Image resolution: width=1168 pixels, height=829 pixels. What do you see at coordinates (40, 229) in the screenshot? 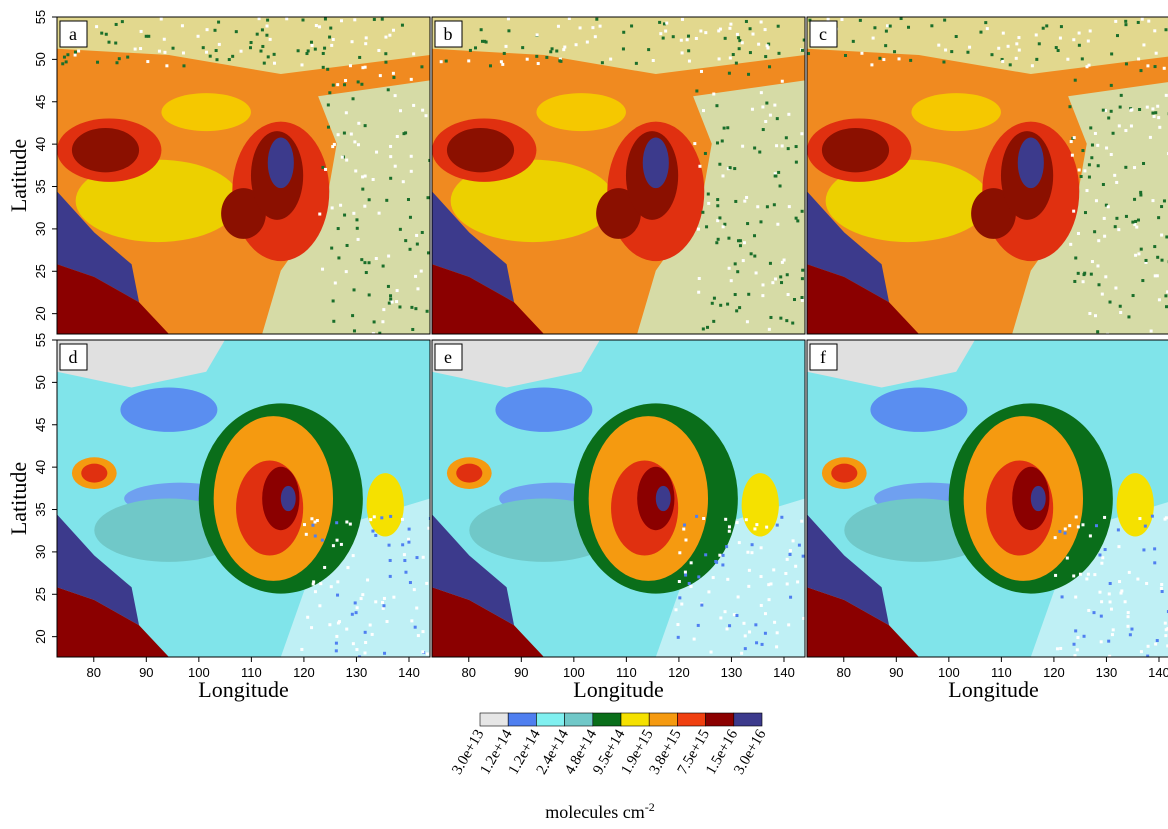
I see `y-tick-label: 30` at bounding box center [40, 229].